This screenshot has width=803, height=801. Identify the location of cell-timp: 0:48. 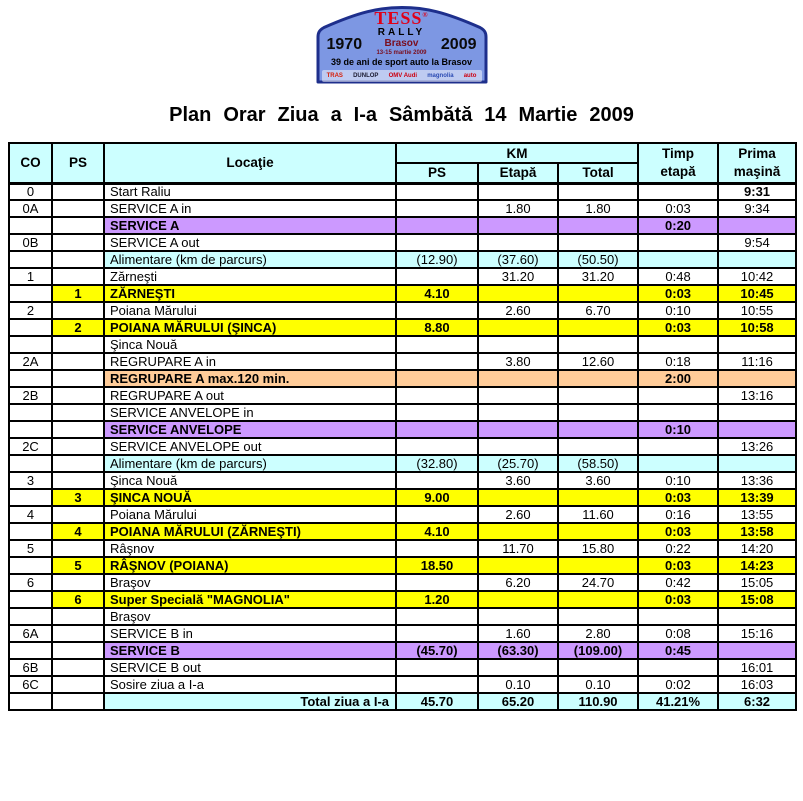
(678, 276).